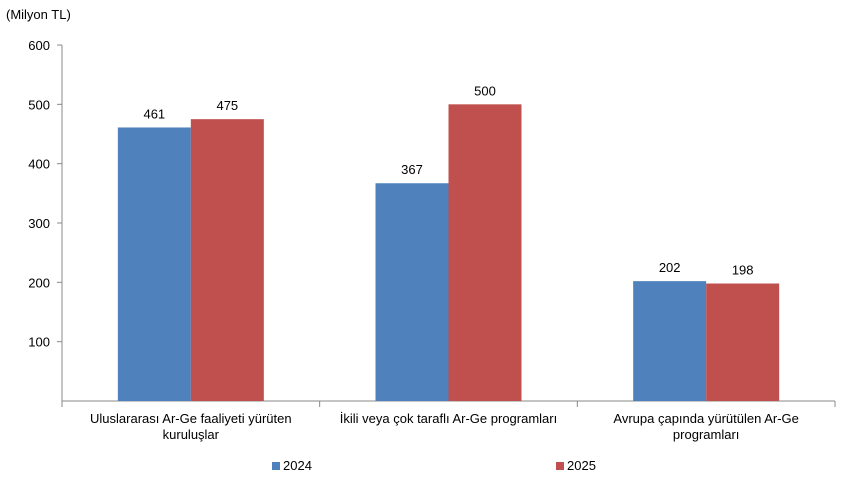 The image size is (850, 478). I want to click on category-label: İkili veya çok taraflı Ar-Ge programları, so click(448, 418).